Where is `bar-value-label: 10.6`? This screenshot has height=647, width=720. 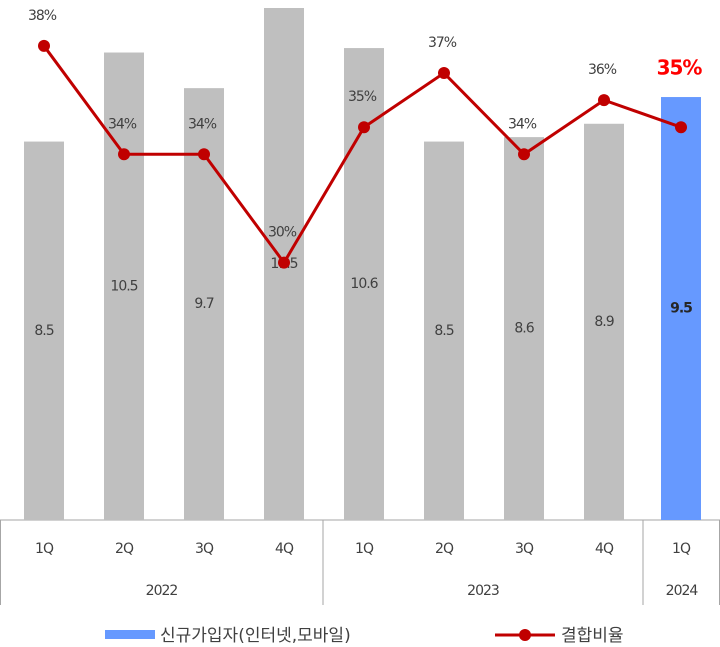
bar-value-label: 10.6 is located at coordinates (364, 284).